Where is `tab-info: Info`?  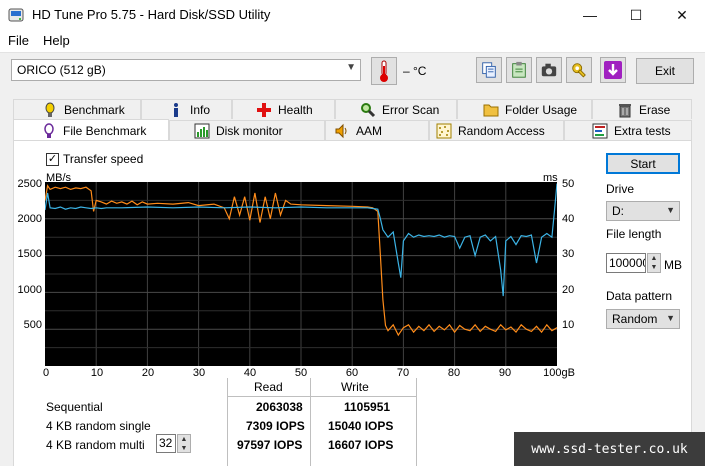
tab-info: Info is located at coordinates (186, 109).